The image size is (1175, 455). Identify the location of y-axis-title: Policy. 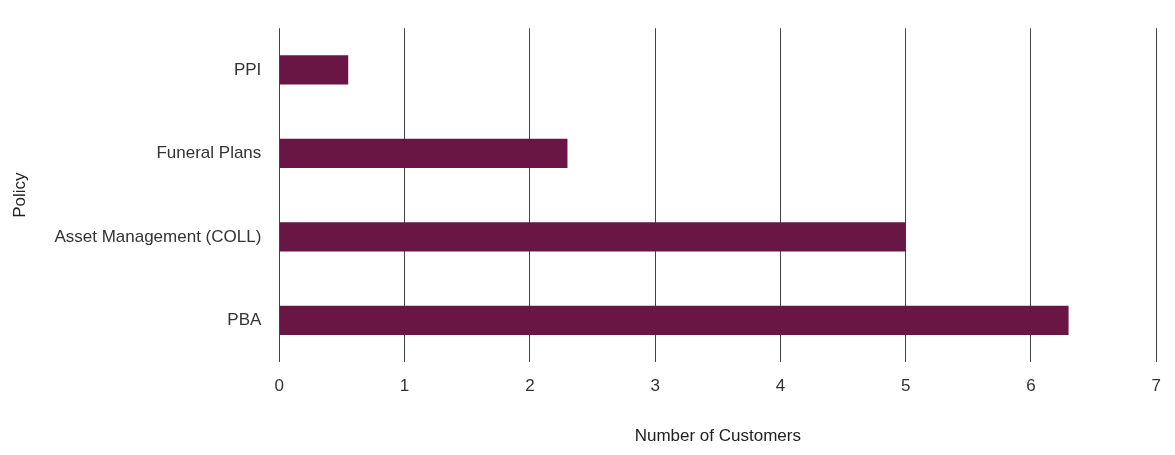
(19, 195).